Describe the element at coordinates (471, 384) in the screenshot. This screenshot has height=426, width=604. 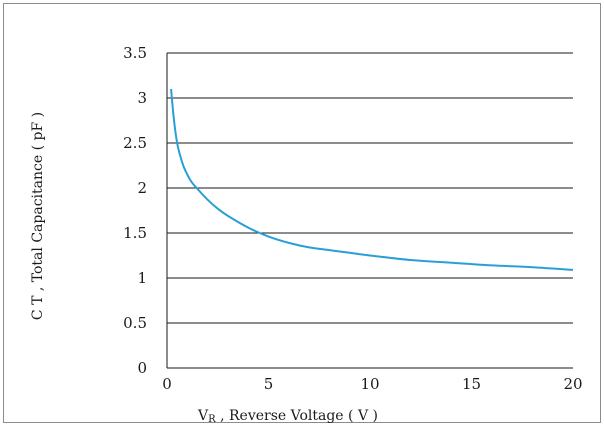
I see `x-tick-label: 15` at that location.